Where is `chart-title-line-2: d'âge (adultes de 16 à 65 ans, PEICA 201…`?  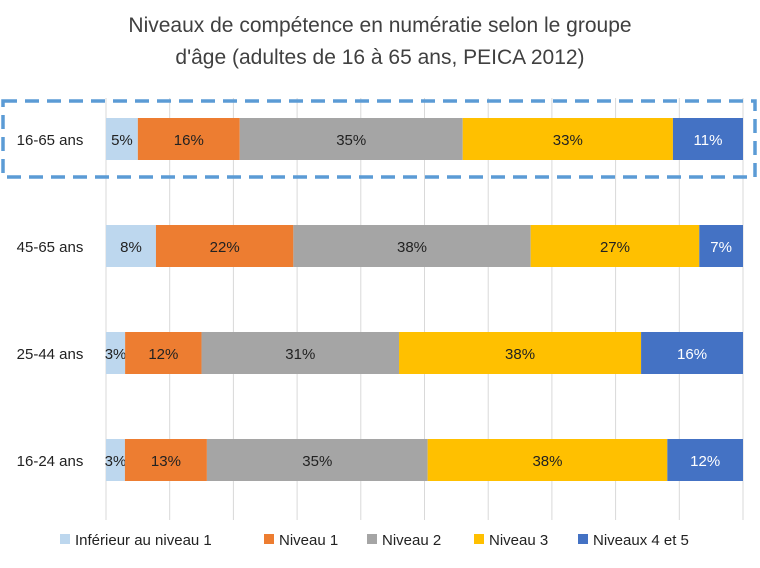 chart-title-line-2: d'âge (adultes de 16 à 65 ans, PEICA 201… is located at coordinates (379, 57).